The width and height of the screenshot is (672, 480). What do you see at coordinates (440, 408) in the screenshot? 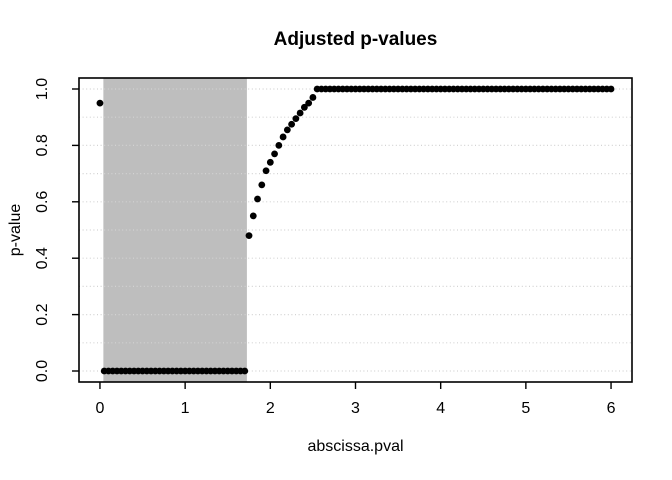
I see `x-tick-label: 4` at bounding box center [440, 408].